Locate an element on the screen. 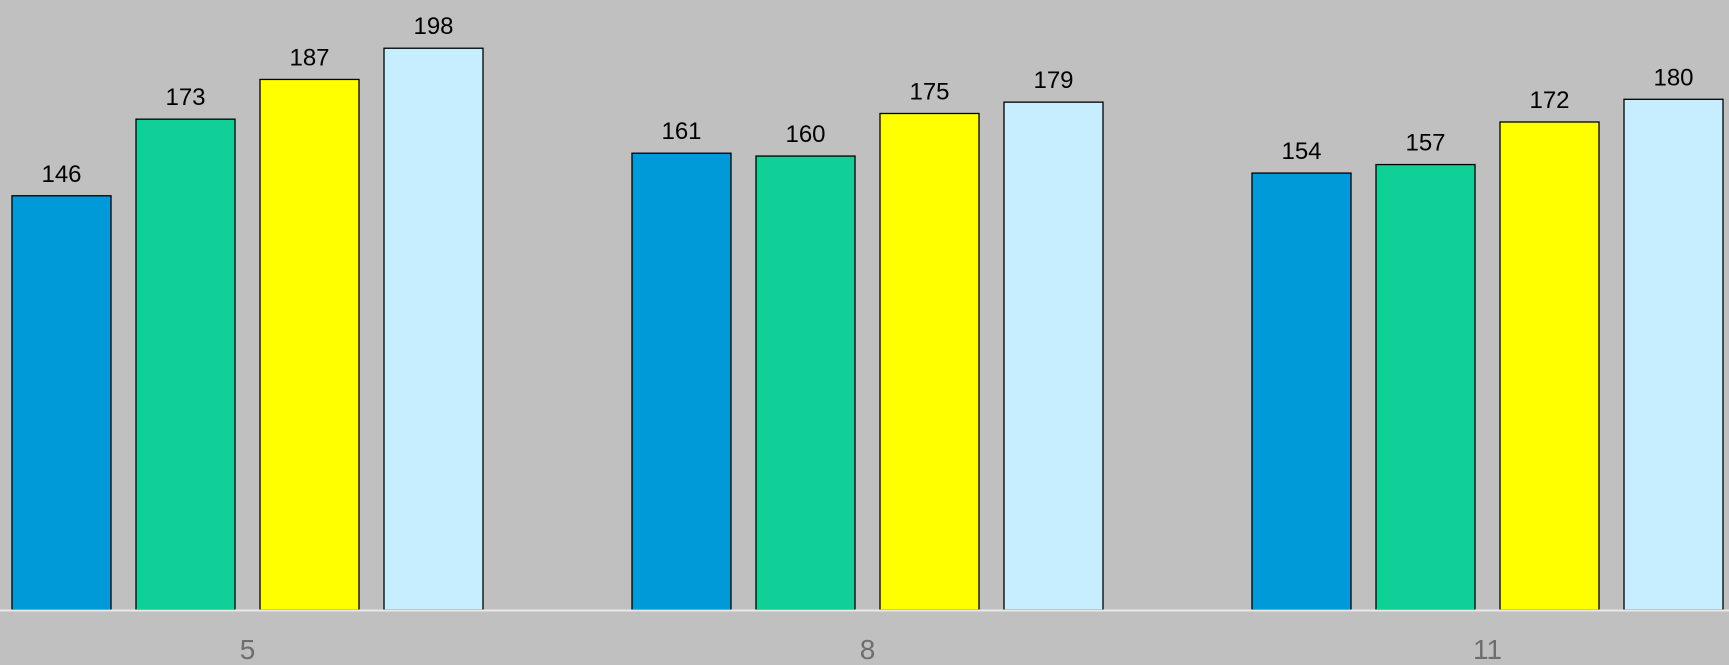 The height and width of the screenshot is (665, 1729). value-label-8-series-3: 175 is located at coordinates (929, 91).